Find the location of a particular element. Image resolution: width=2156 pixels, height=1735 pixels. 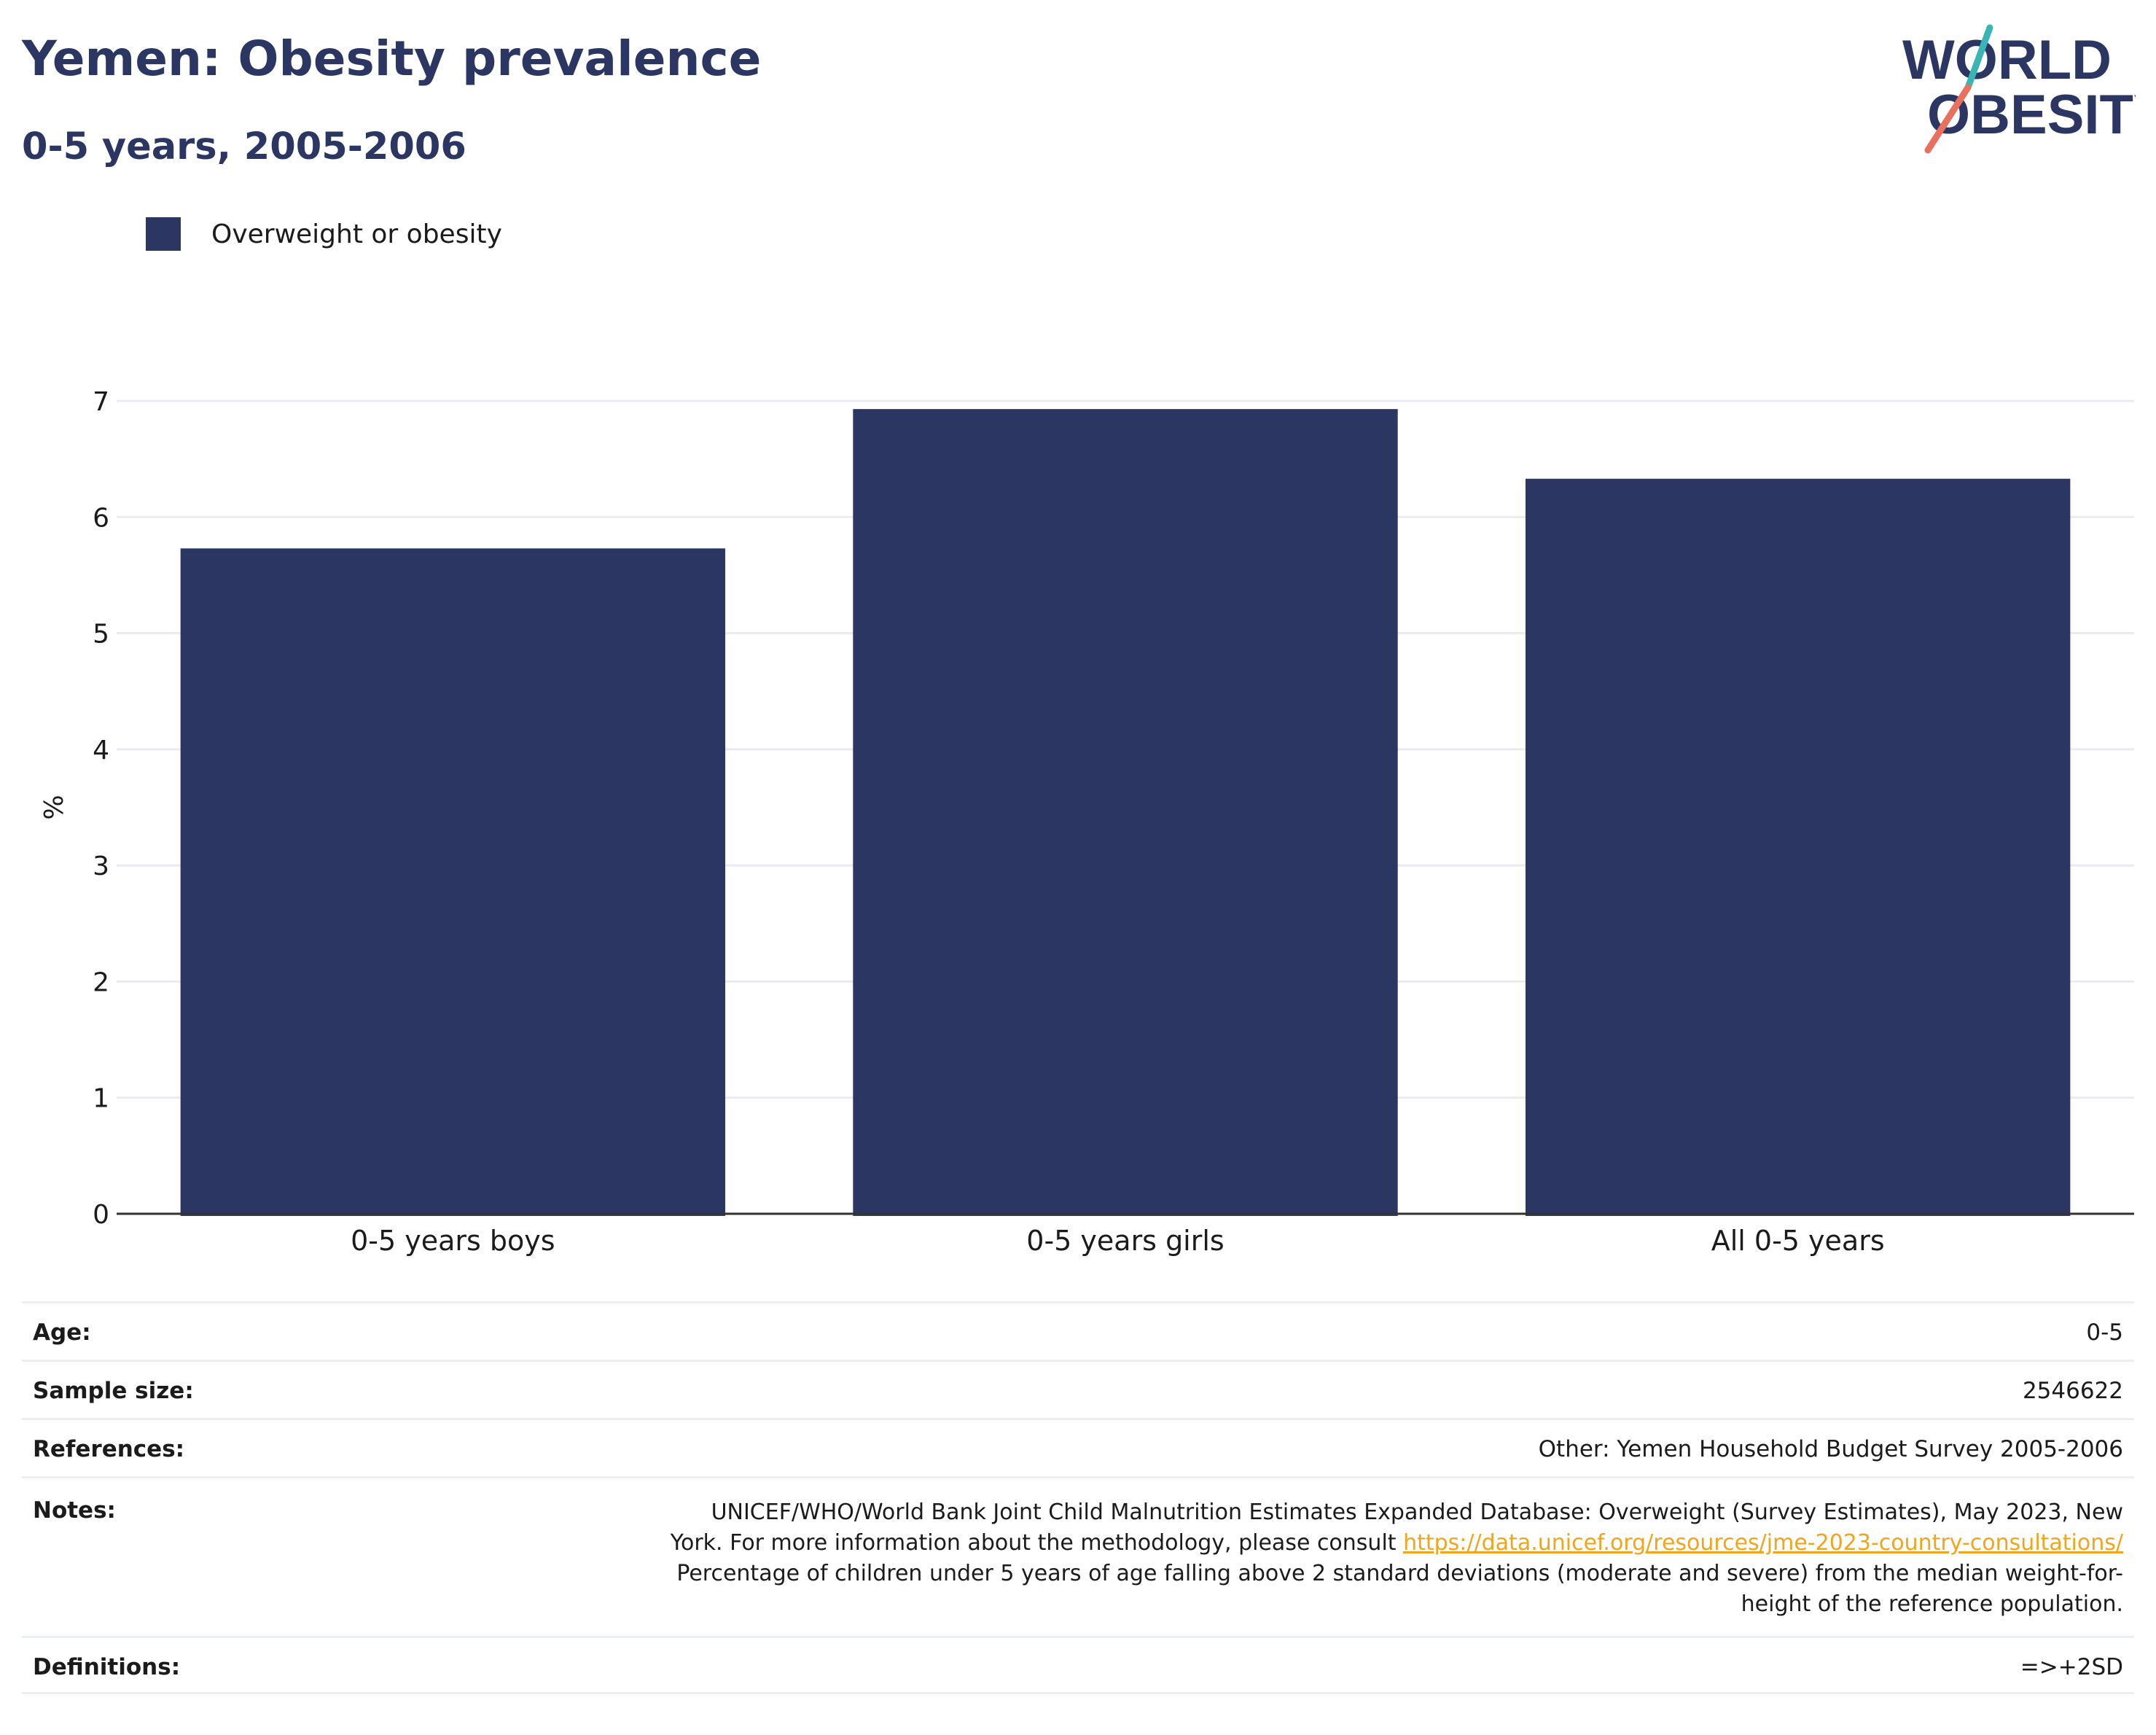

world-obesity-logo: WORLD OBESITY is located at coordinates (2019, 89).